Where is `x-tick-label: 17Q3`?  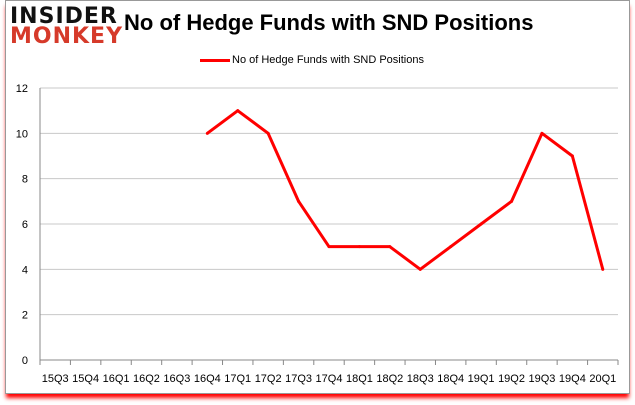
x-tick-label: 17Q3 is located at coordinates (298, 379).